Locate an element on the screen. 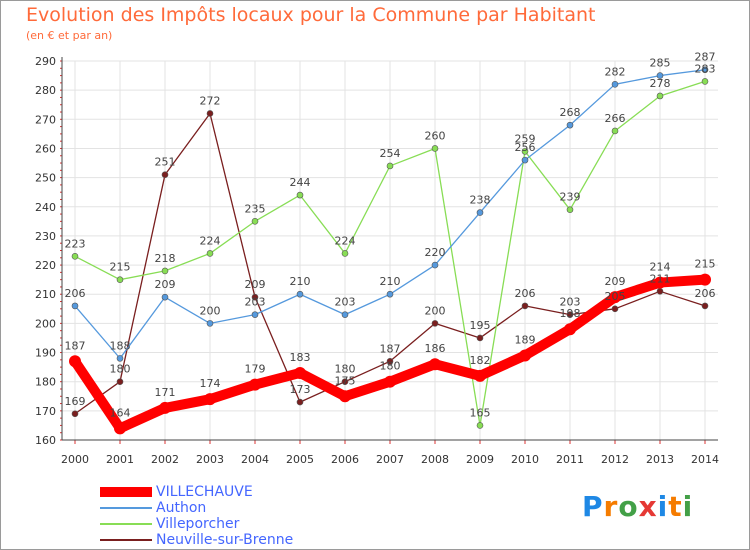 This screenshot has height=550, width=750. legend-label: Villeporcher is located at coordinates (198, 524).